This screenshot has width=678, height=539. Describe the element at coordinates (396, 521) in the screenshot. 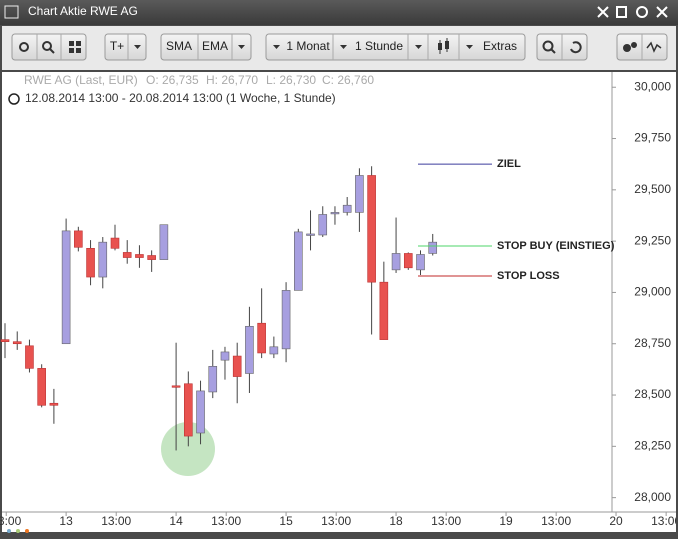

I see `x-tick-label: 18` at that location.